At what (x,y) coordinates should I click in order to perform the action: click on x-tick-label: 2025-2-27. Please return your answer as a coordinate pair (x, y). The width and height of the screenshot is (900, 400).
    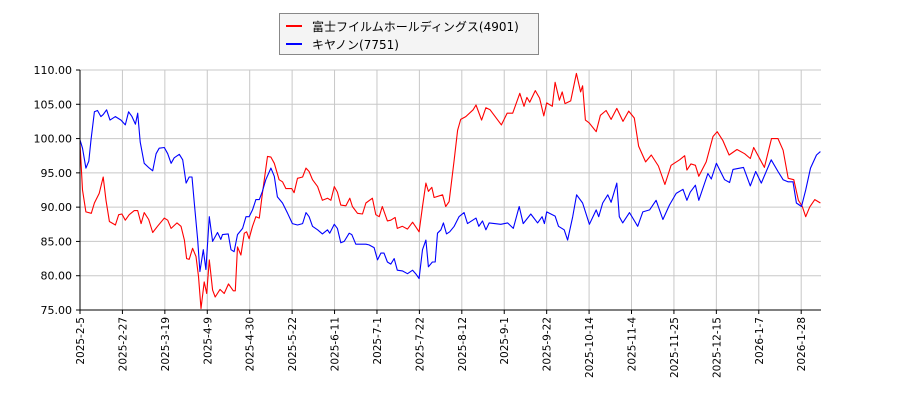
    Looking at the image, I should click on (123, 344).